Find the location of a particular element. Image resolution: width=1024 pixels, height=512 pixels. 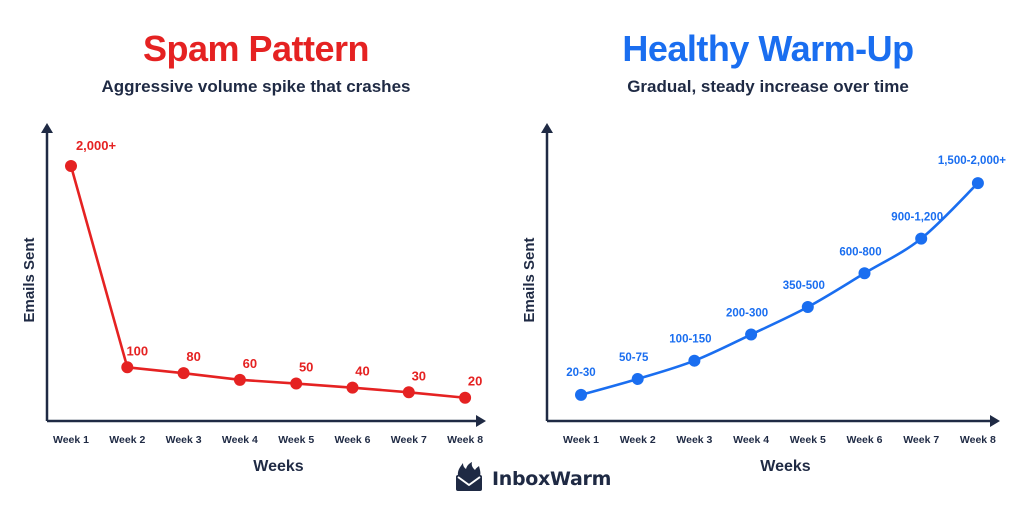

healthy-chart-subtitle: Gradual, steady increase over time is located at coordinates (768, 86).